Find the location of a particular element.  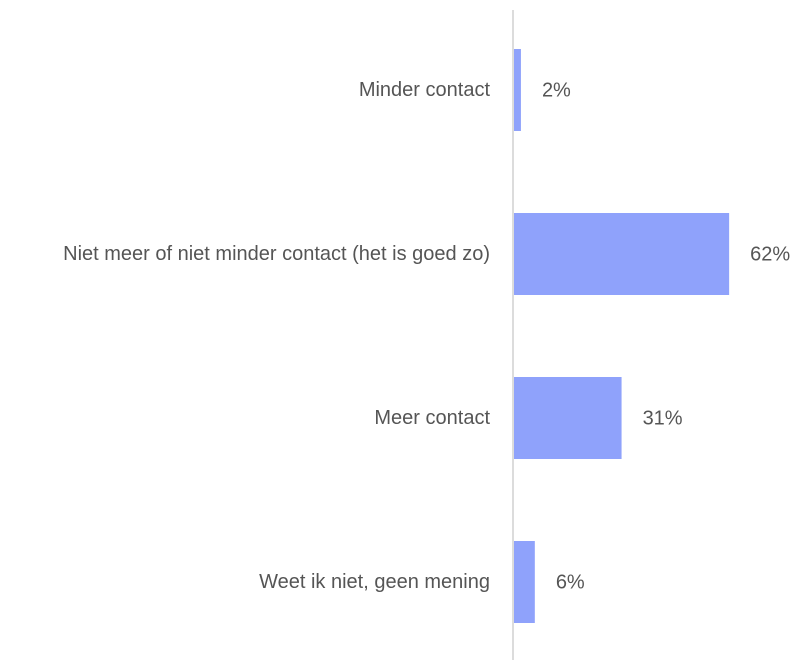

value-label: 62% is located at coordinates (770, 254).